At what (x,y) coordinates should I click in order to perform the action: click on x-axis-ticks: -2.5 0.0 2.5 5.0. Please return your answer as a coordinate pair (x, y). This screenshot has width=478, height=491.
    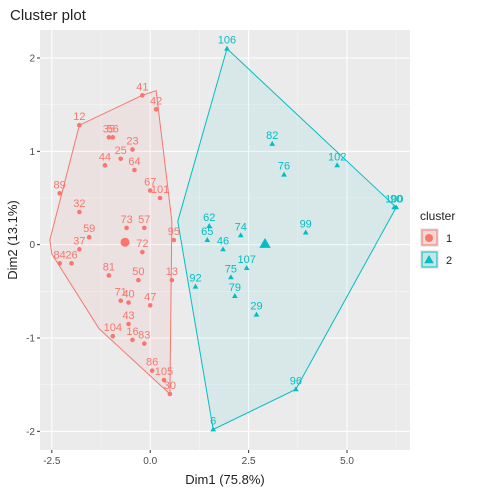
    Looking at the image, I should click on (198, 458).